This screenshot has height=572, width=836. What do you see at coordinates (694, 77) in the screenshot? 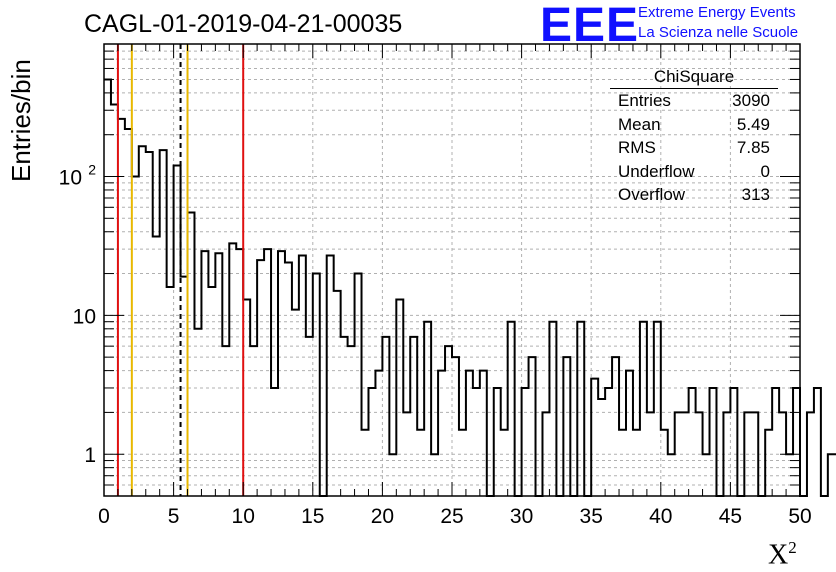
I see `stats-title: ChiSquare` at bounding box center [694, 77].